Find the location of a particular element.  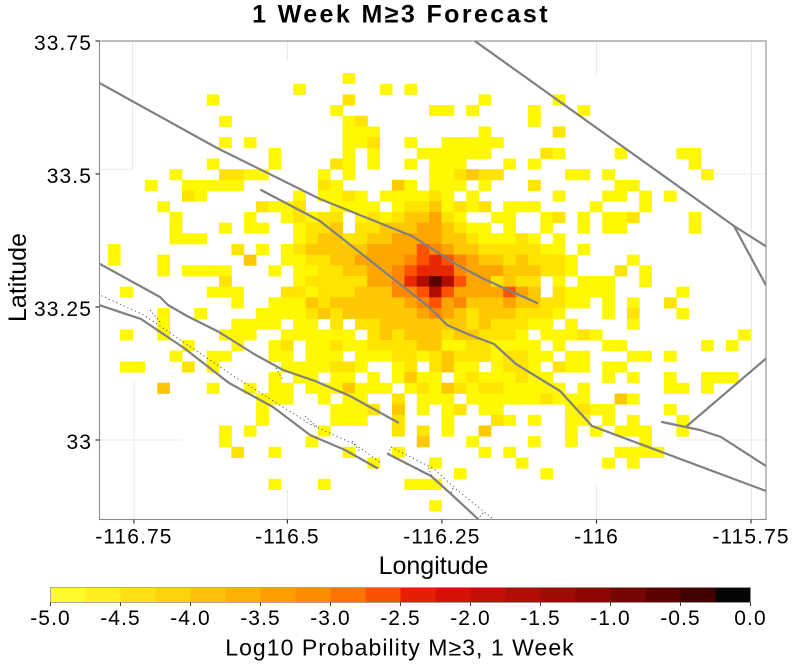

svg-text: -2.5 is located at coordinates (400, 618).